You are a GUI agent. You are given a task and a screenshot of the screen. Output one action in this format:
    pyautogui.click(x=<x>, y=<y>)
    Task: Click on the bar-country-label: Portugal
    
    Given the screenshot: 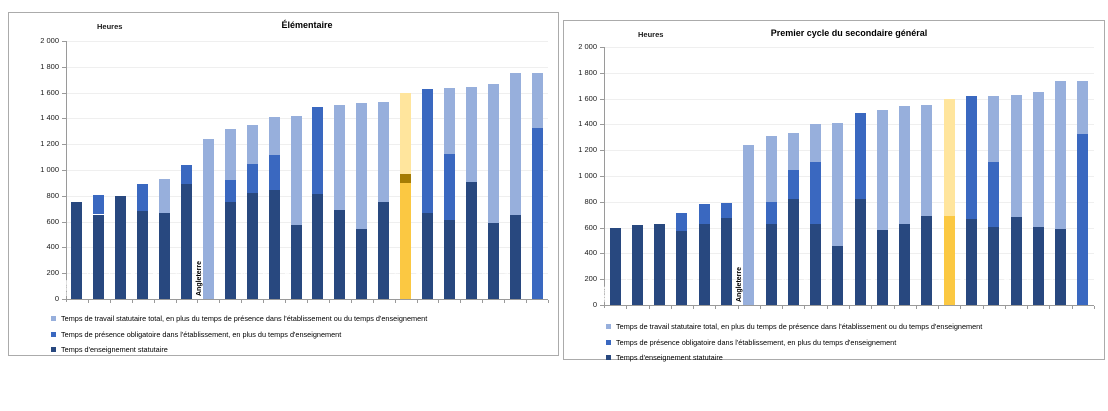 What is the action you would take?
    pyautogui.click(x=762, y=287)
    